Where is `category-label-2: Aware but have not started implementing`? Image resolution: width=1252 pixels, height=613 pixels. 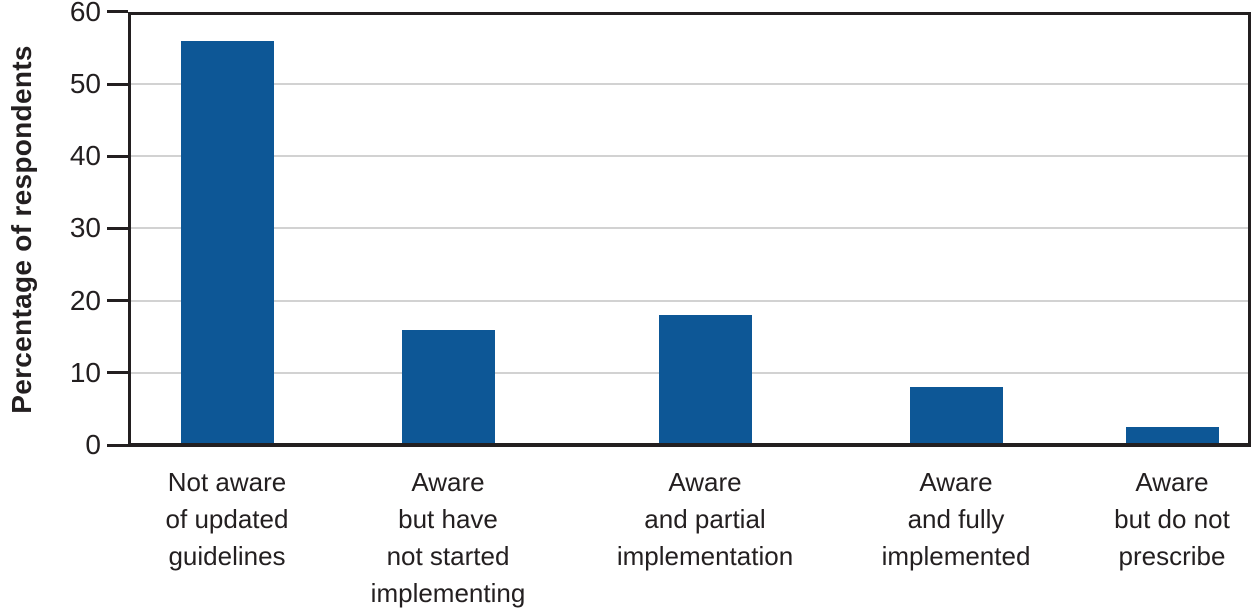 category-label-2: Aware but have not started implementing is located at coordinates (448, 537).